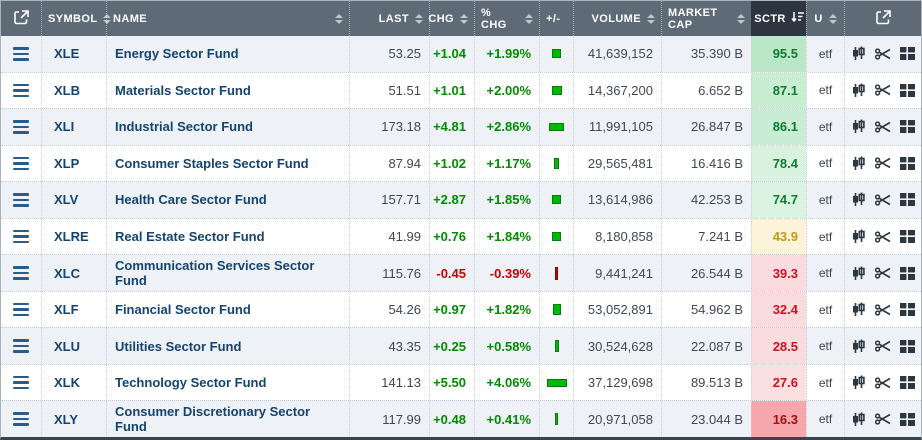 This screenshot has height=440, width=922. Describe the element at coordinates (227, 54) in the screenshot. I see `fund-name-link: Energy Sector Fund` at that location.